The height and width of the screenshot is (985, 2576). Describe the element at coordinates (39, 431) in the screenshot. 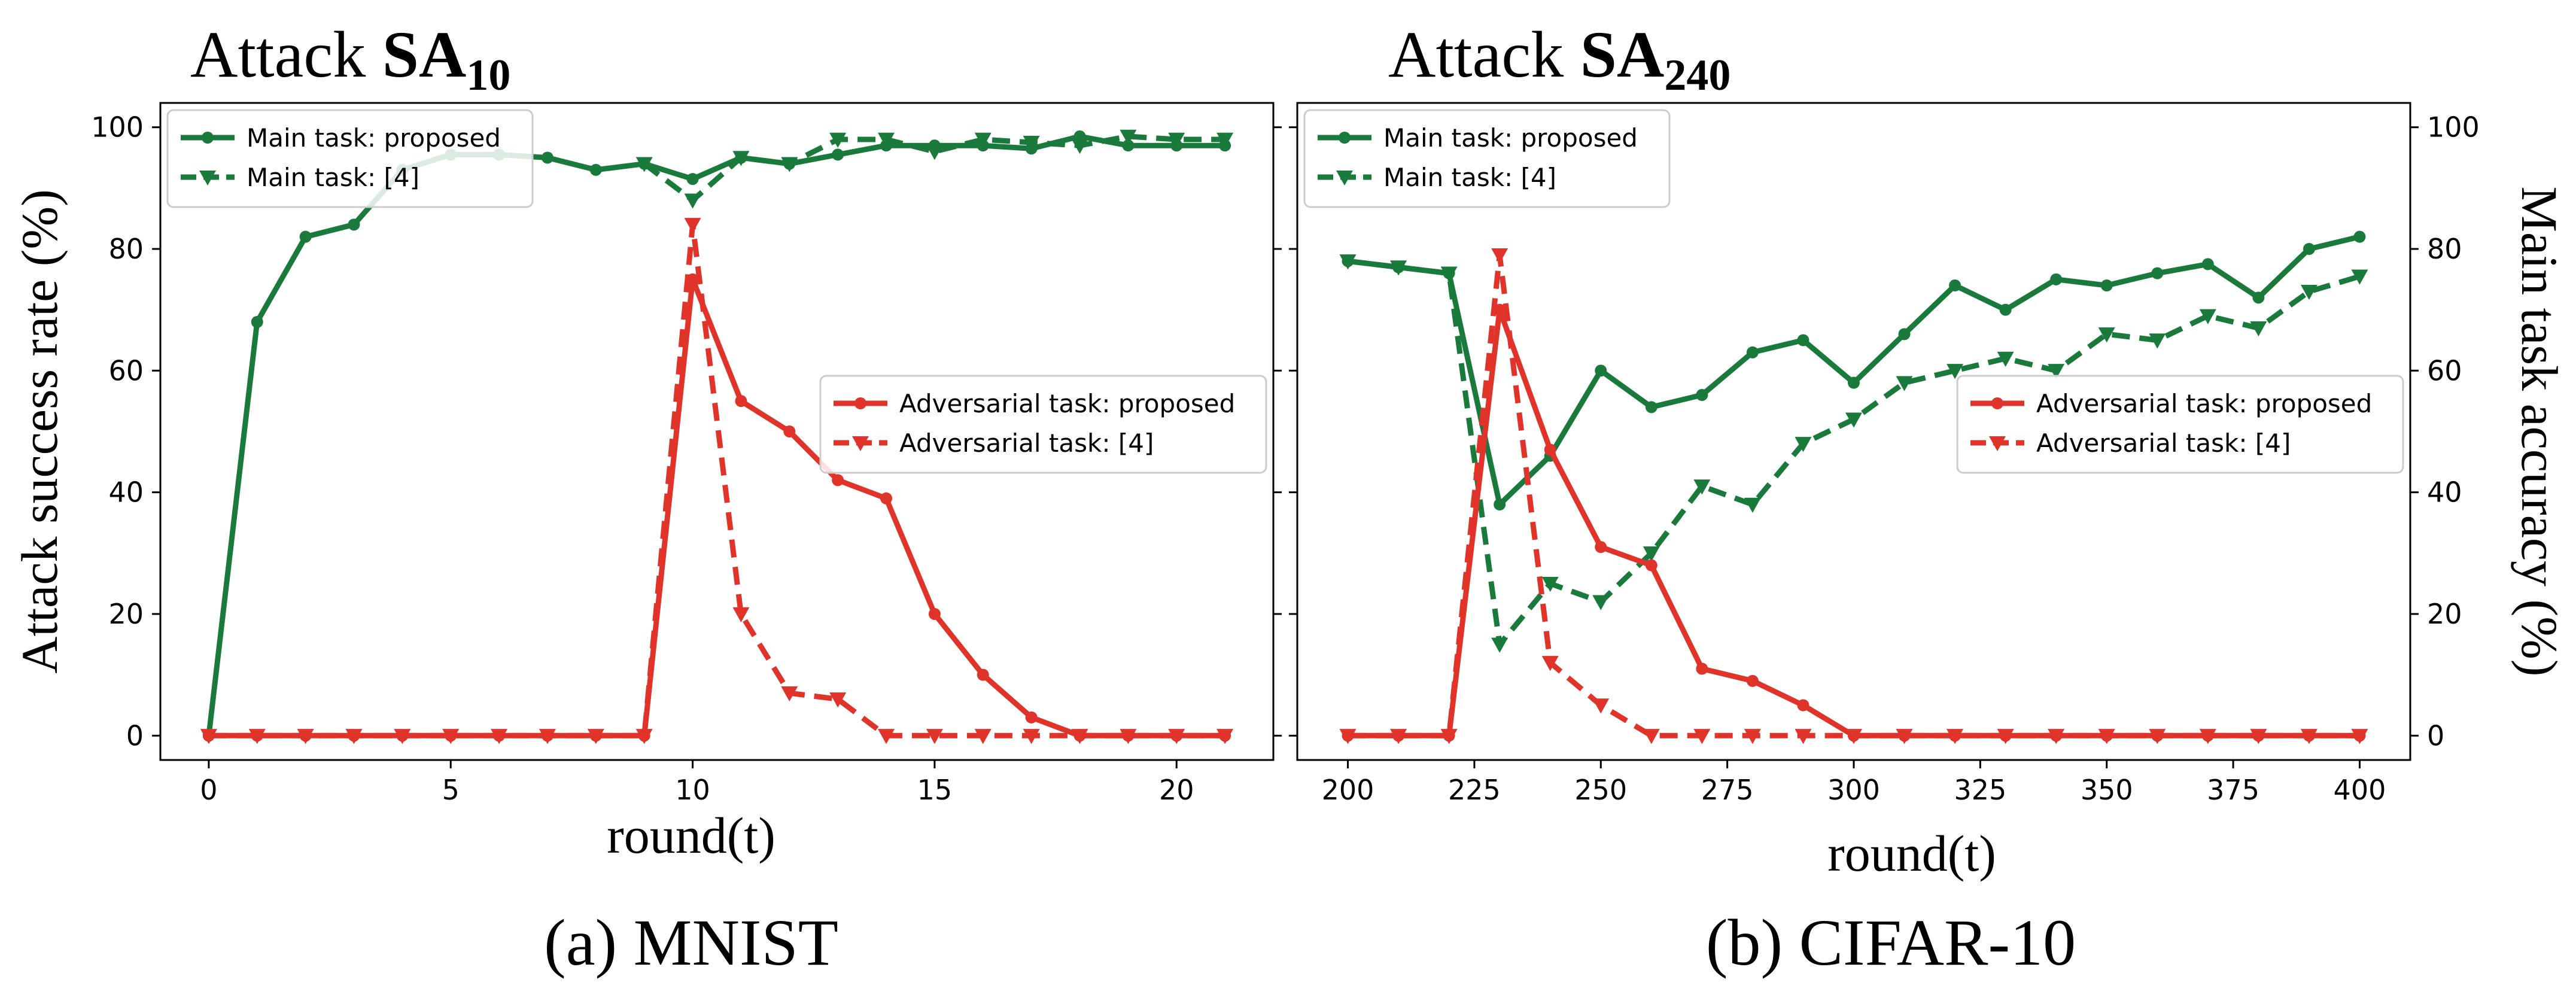

I see `y-axis-label: Attack success rate (%)` at that location.